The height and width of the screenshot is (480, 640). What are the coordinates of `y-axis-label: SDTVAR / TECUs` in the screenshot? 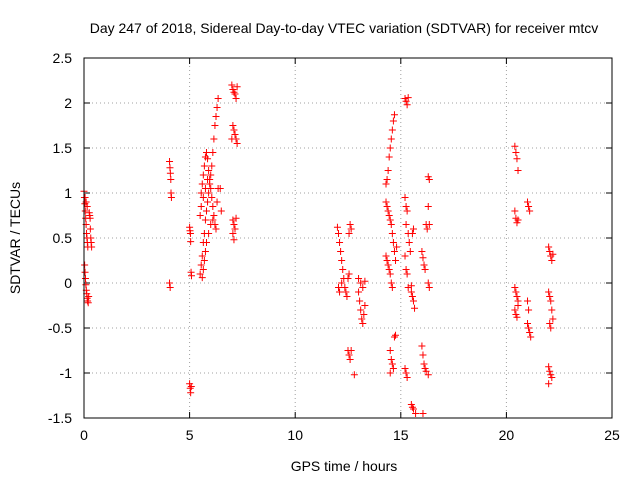 It's located at (15, 238).